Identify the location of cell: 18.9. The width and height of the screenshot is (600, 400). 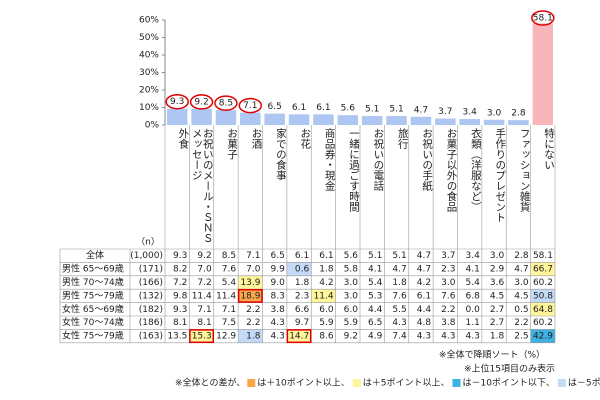
(250, 296).